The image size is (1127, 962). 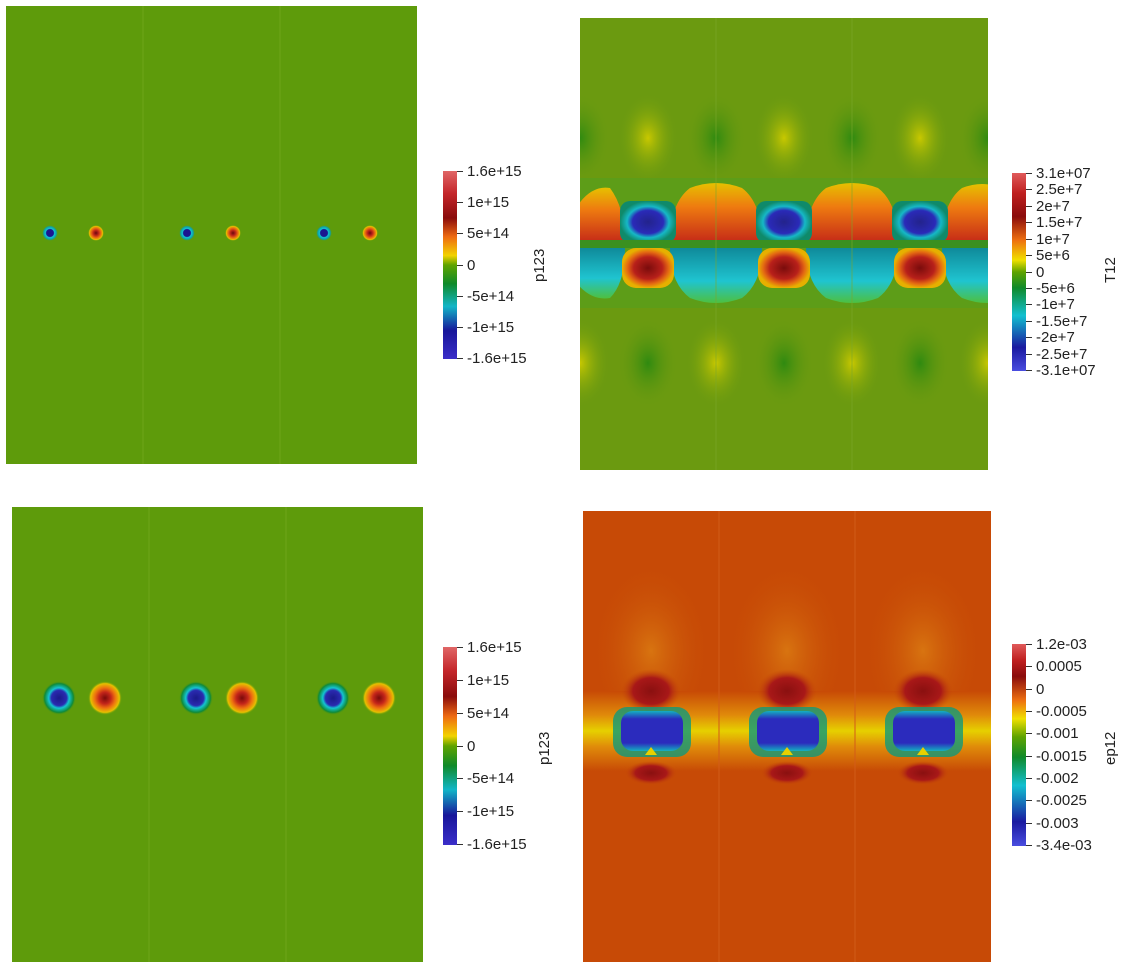 What do you see at coordinates (1061, 756) in the screenshot?
I see `colorbar-tick-label: -0.0015` at bounding box center [1061, 756].